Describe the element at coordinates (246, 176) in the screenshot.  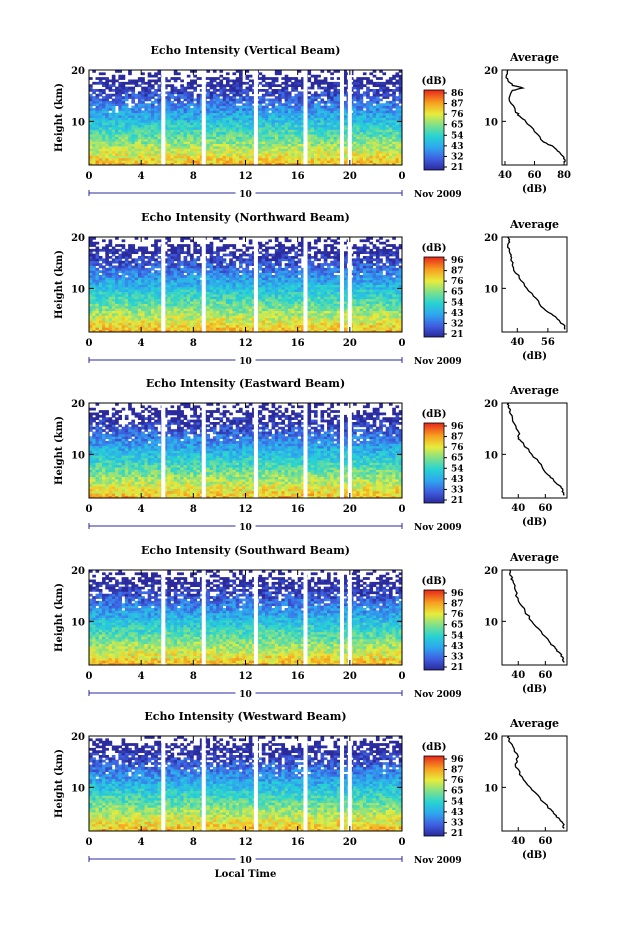
I see `x-tick-label: 12` at that location.